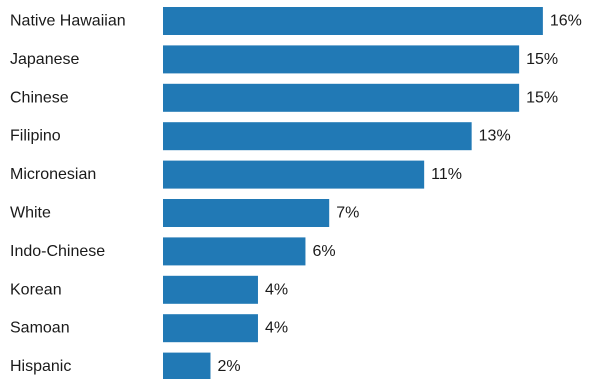 This screenshot has width=595, height=379. I want to click on category-label: Samoan, so click(40, 328).